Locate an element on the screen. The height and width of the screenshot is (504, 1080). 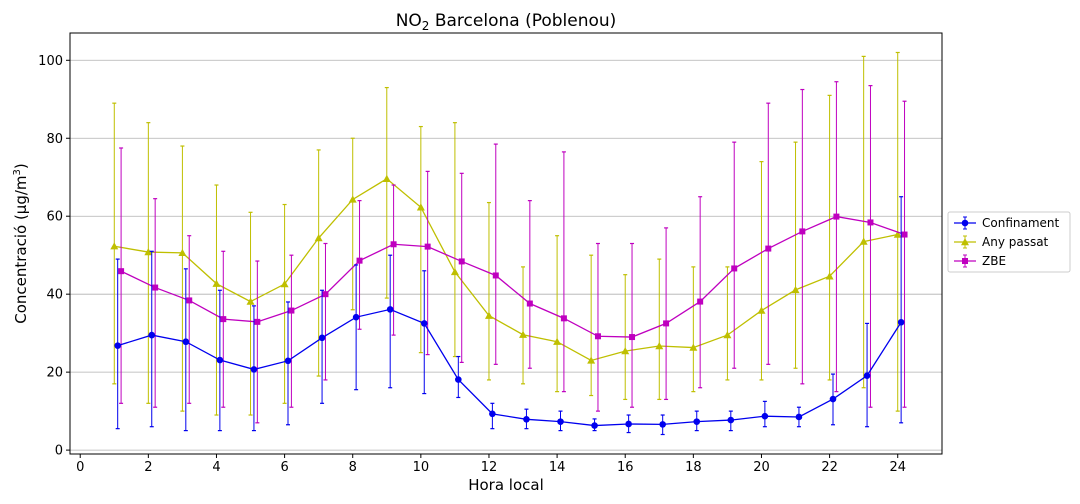
legend-box is located at coordinates (1009, 242).